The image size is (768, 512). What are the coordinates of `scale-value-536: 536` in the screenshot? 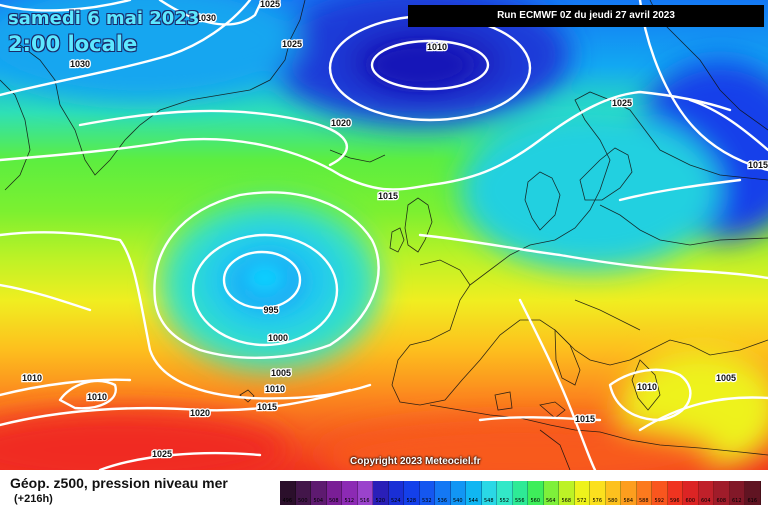 It's located at (442, 501).